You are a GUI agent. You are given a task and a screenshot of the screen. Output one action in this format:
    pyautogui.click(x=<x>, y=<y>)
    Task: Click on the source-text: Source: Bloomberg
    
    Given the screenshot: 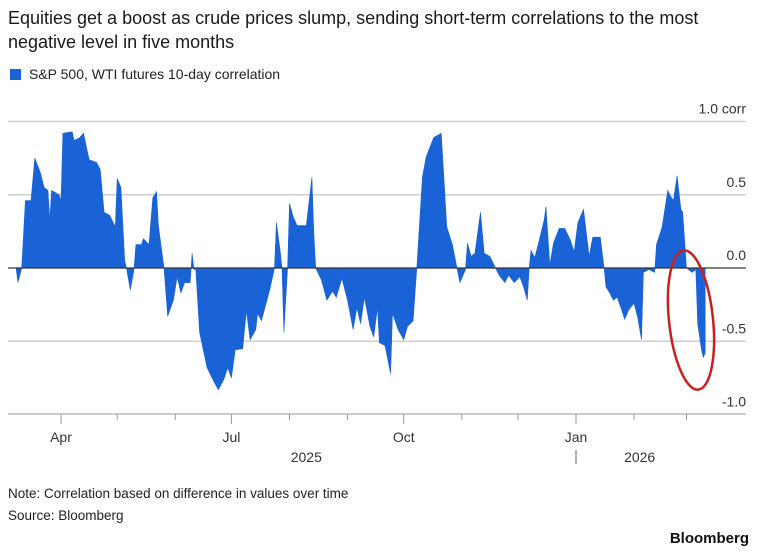 What is the action you would take?
    pyautogui.click(x=66, y=515)
    